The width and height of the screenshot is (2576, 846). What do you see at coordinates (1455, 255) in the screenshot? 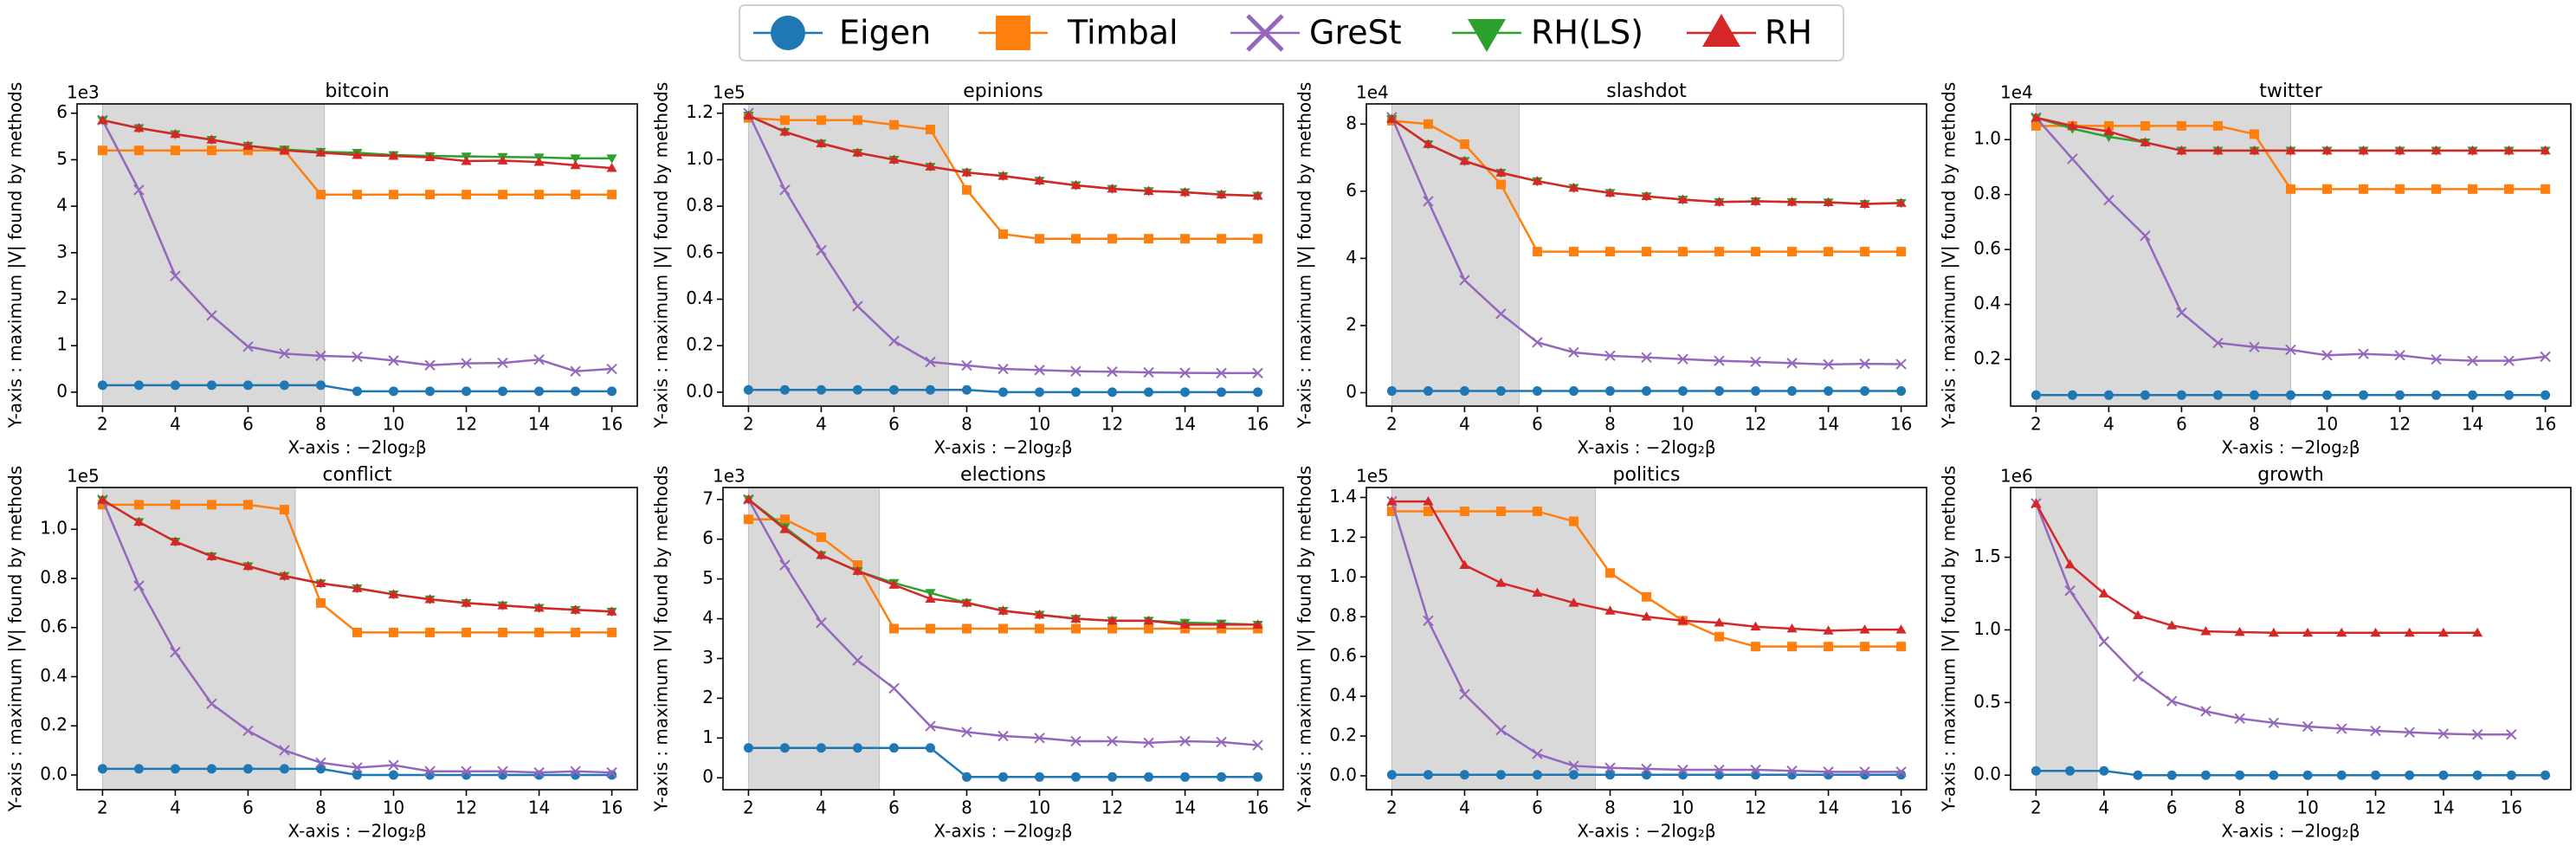
I see `shaded-span` at bounding box center [1455, 255].